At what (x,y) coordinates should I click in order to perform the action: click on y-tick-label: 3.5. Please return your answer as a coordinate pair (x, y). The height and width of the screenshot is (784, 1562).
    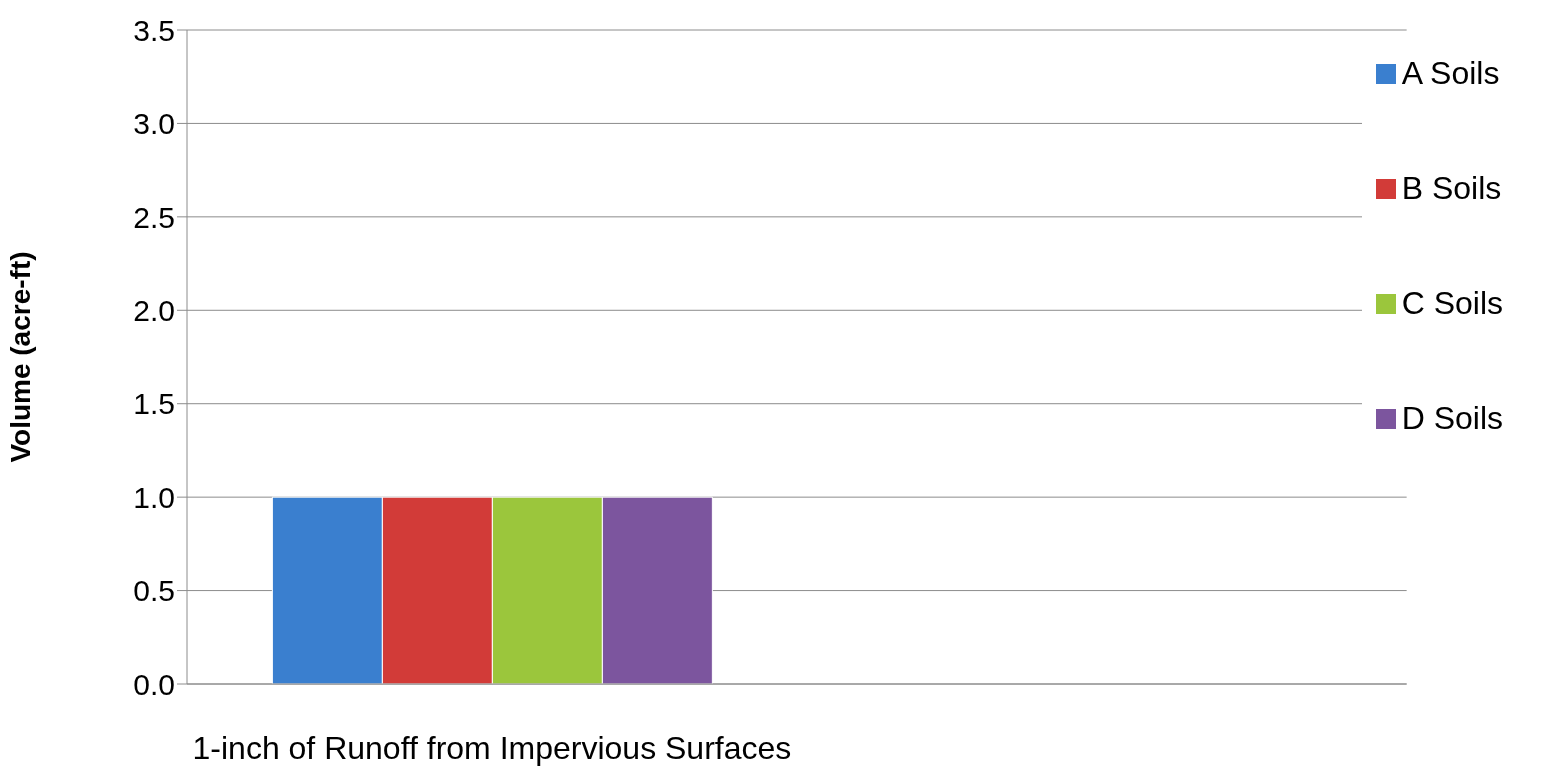
    Looking at the image, I should click on (154, 30).